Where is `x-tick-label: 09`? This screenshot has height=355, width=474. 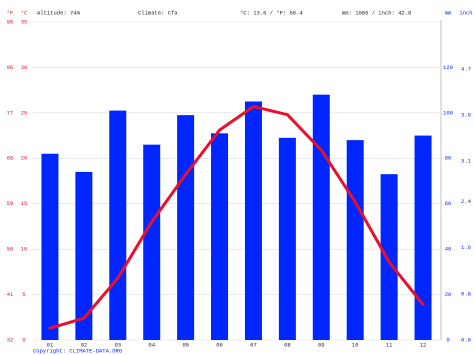 x-tick-label: 09 is located at coordinates (321, 344).